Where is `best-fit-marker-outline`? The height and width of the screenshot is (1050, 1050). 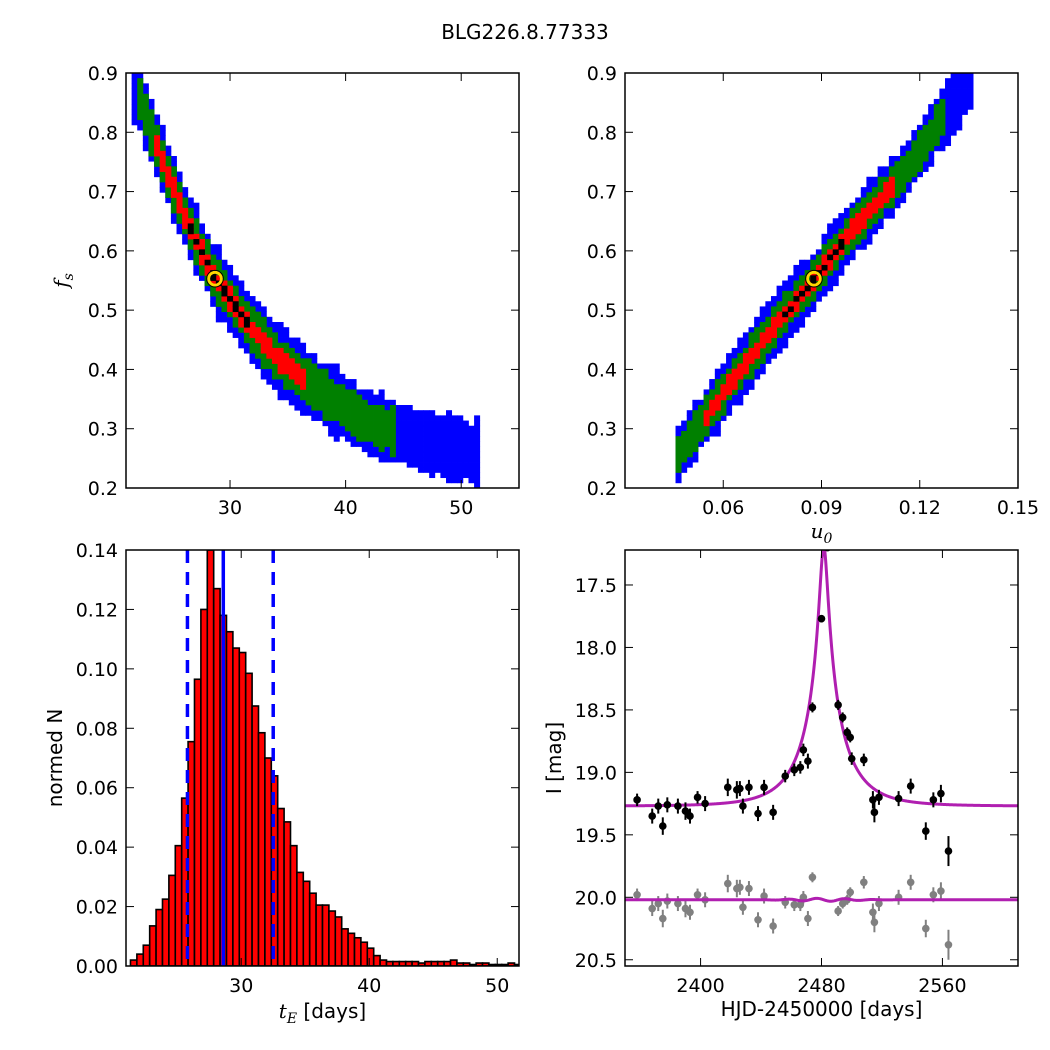 best-fit-marker-outline is located at coordinates (814, 278).